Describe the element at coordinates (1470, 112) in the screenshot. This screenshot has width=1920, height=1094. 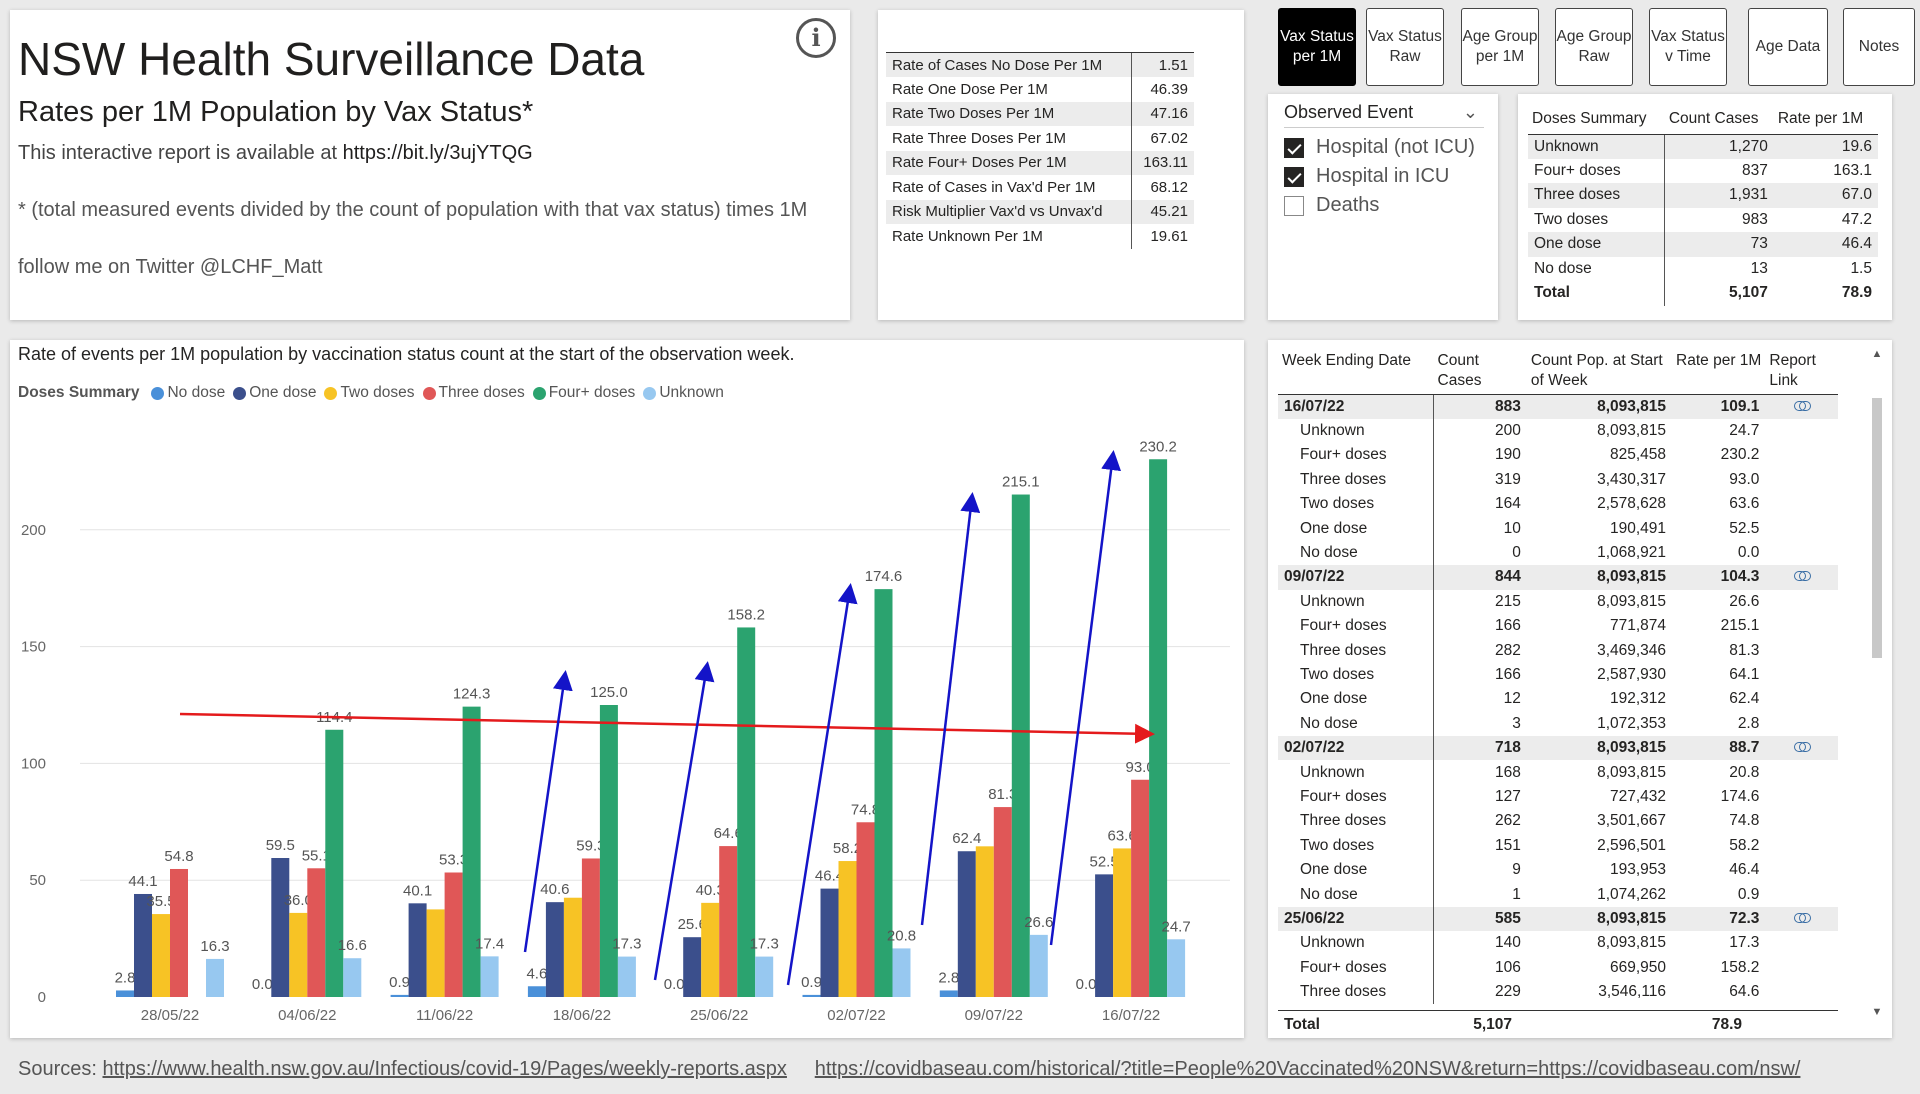
I see `chevron-down-icon: ⌄` at that location.